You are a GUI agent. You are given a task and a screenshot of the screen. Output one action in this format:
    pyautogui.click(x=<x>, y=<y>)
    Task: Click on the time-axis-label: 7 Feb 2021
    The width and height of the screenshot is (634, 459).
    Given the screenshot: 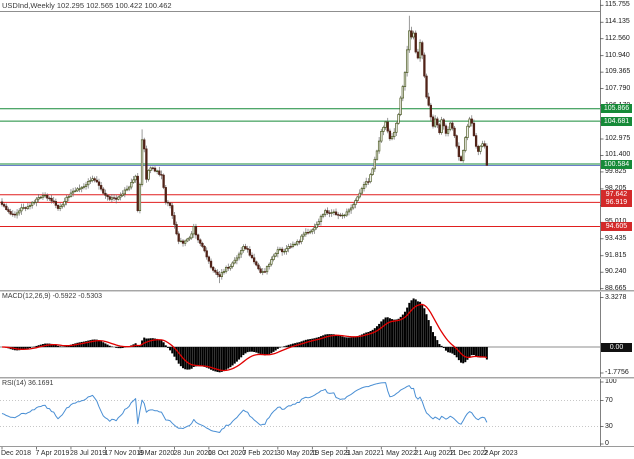 What is the action you would take?
    pyautogui.click(x=260, y=453)
    